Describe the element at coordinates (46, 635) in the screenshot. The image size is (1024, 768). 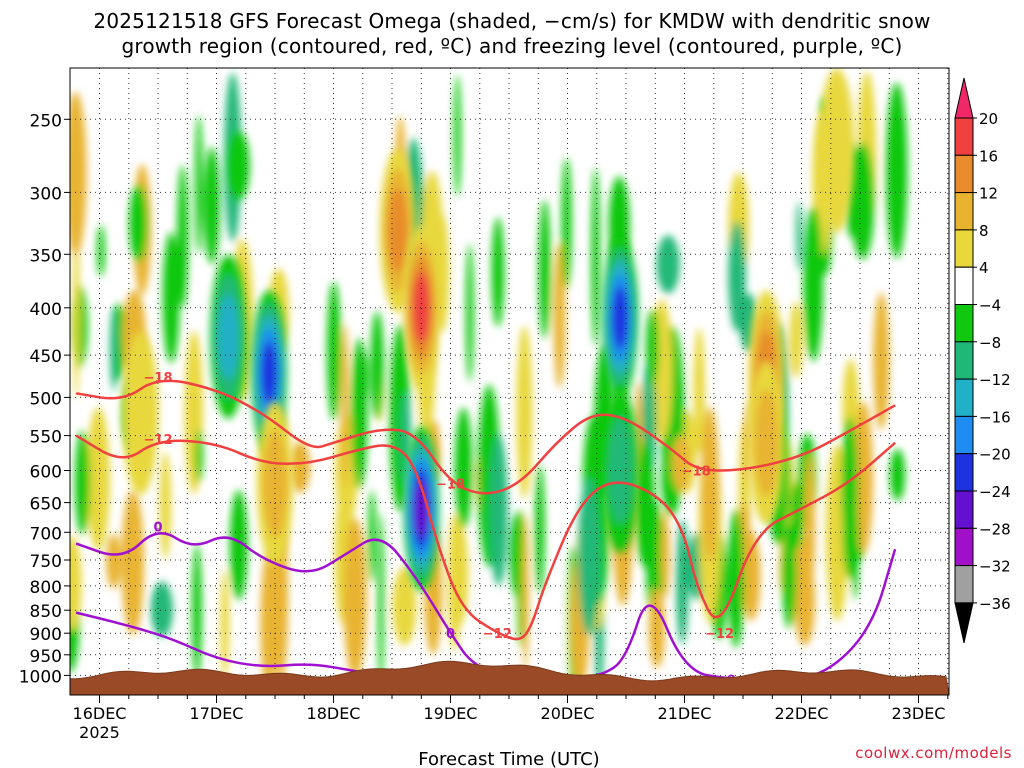
I see `y-tick-label: 900` at that location.